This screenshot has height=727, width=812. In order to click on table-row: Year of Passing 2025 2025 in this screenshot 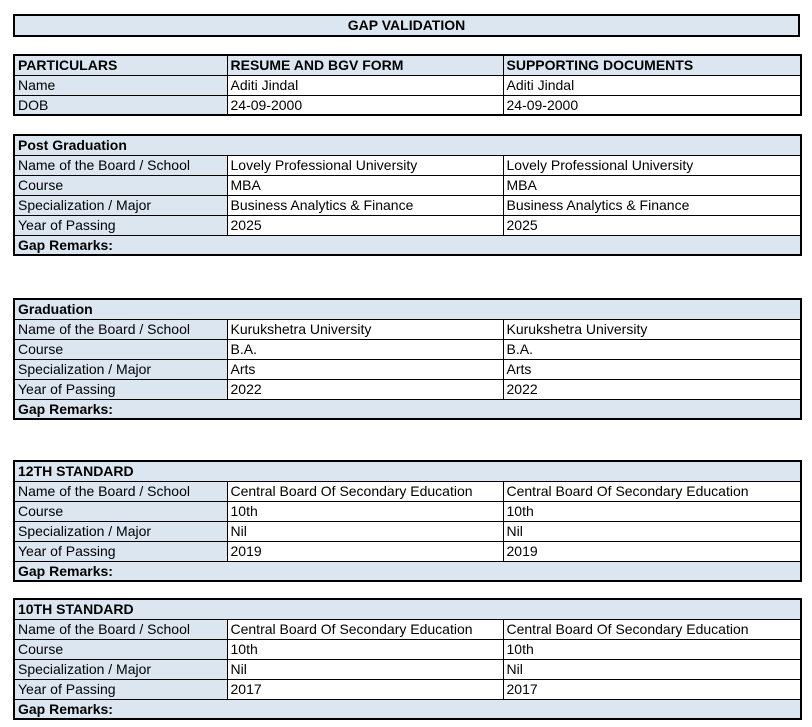, I will do `click(407, 225)`.